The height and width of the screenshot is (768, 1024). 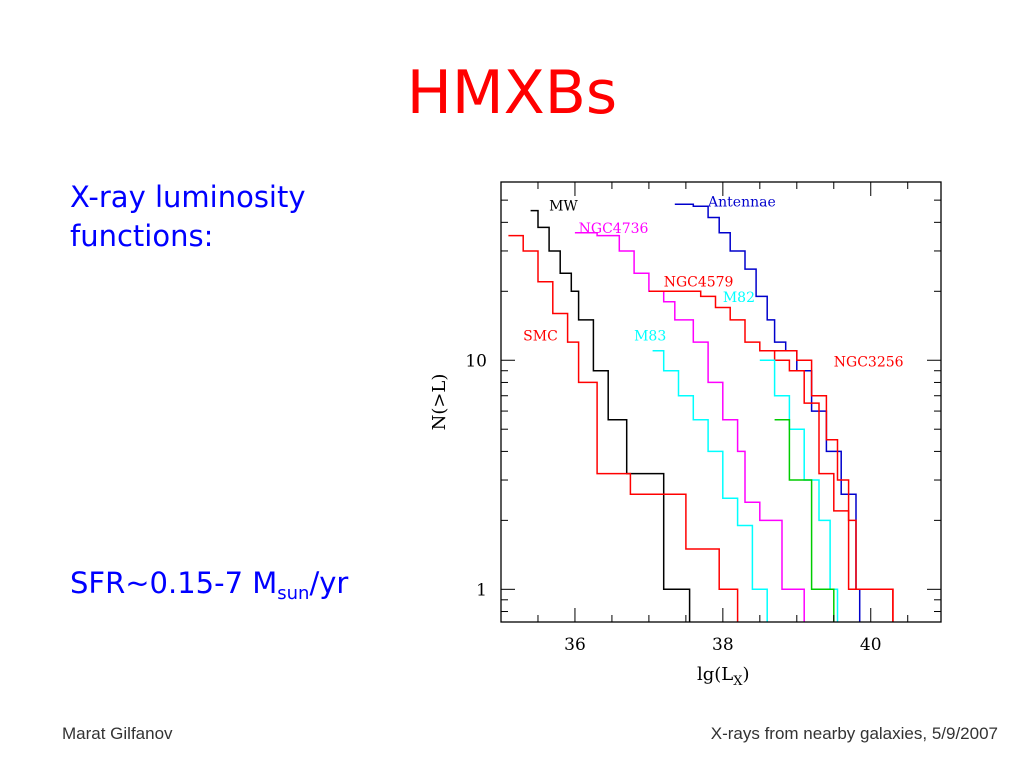 I want to click on series-label-ngc4579: NGC4579, so click(x=699, y=282).